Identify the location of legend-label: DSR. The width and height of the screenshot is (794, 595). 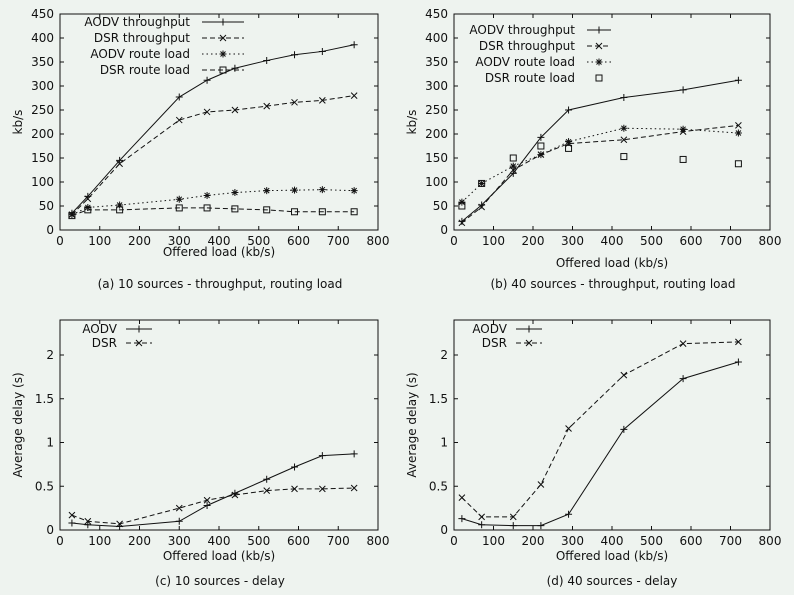
(104, 343).